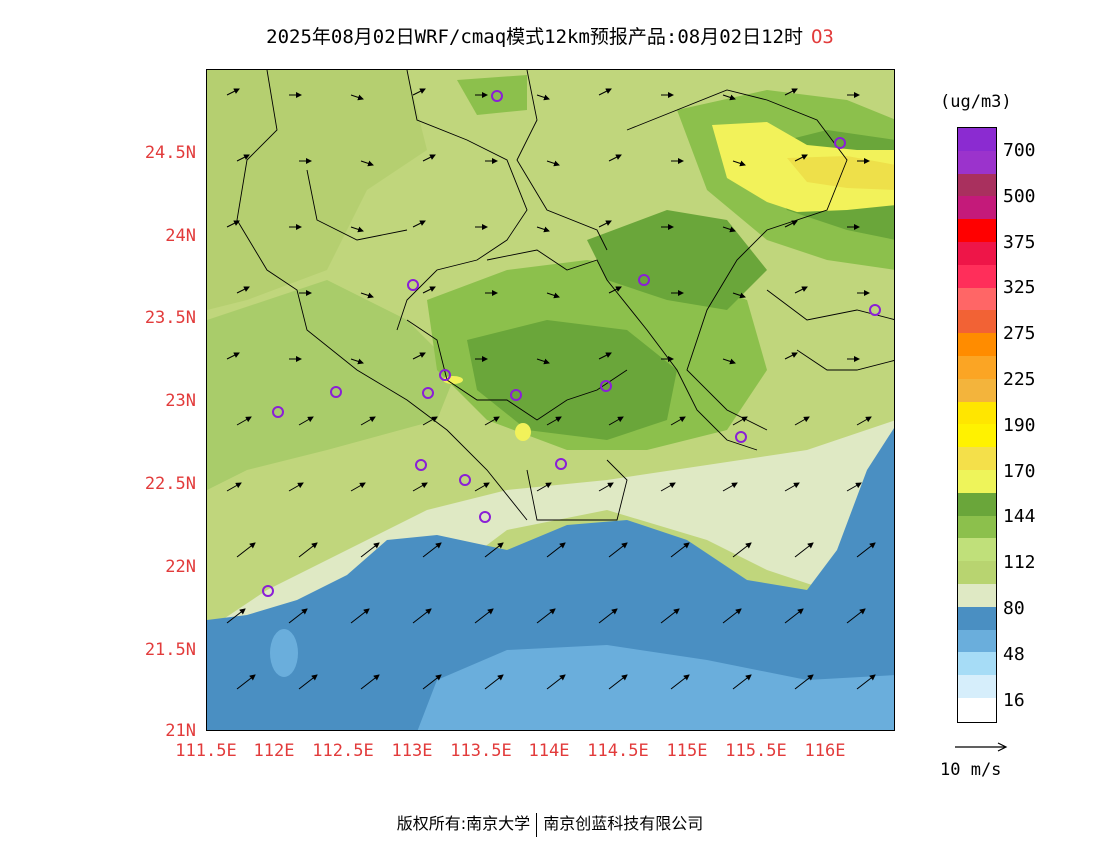  I want to click on footer-separator, so click(537, 824).